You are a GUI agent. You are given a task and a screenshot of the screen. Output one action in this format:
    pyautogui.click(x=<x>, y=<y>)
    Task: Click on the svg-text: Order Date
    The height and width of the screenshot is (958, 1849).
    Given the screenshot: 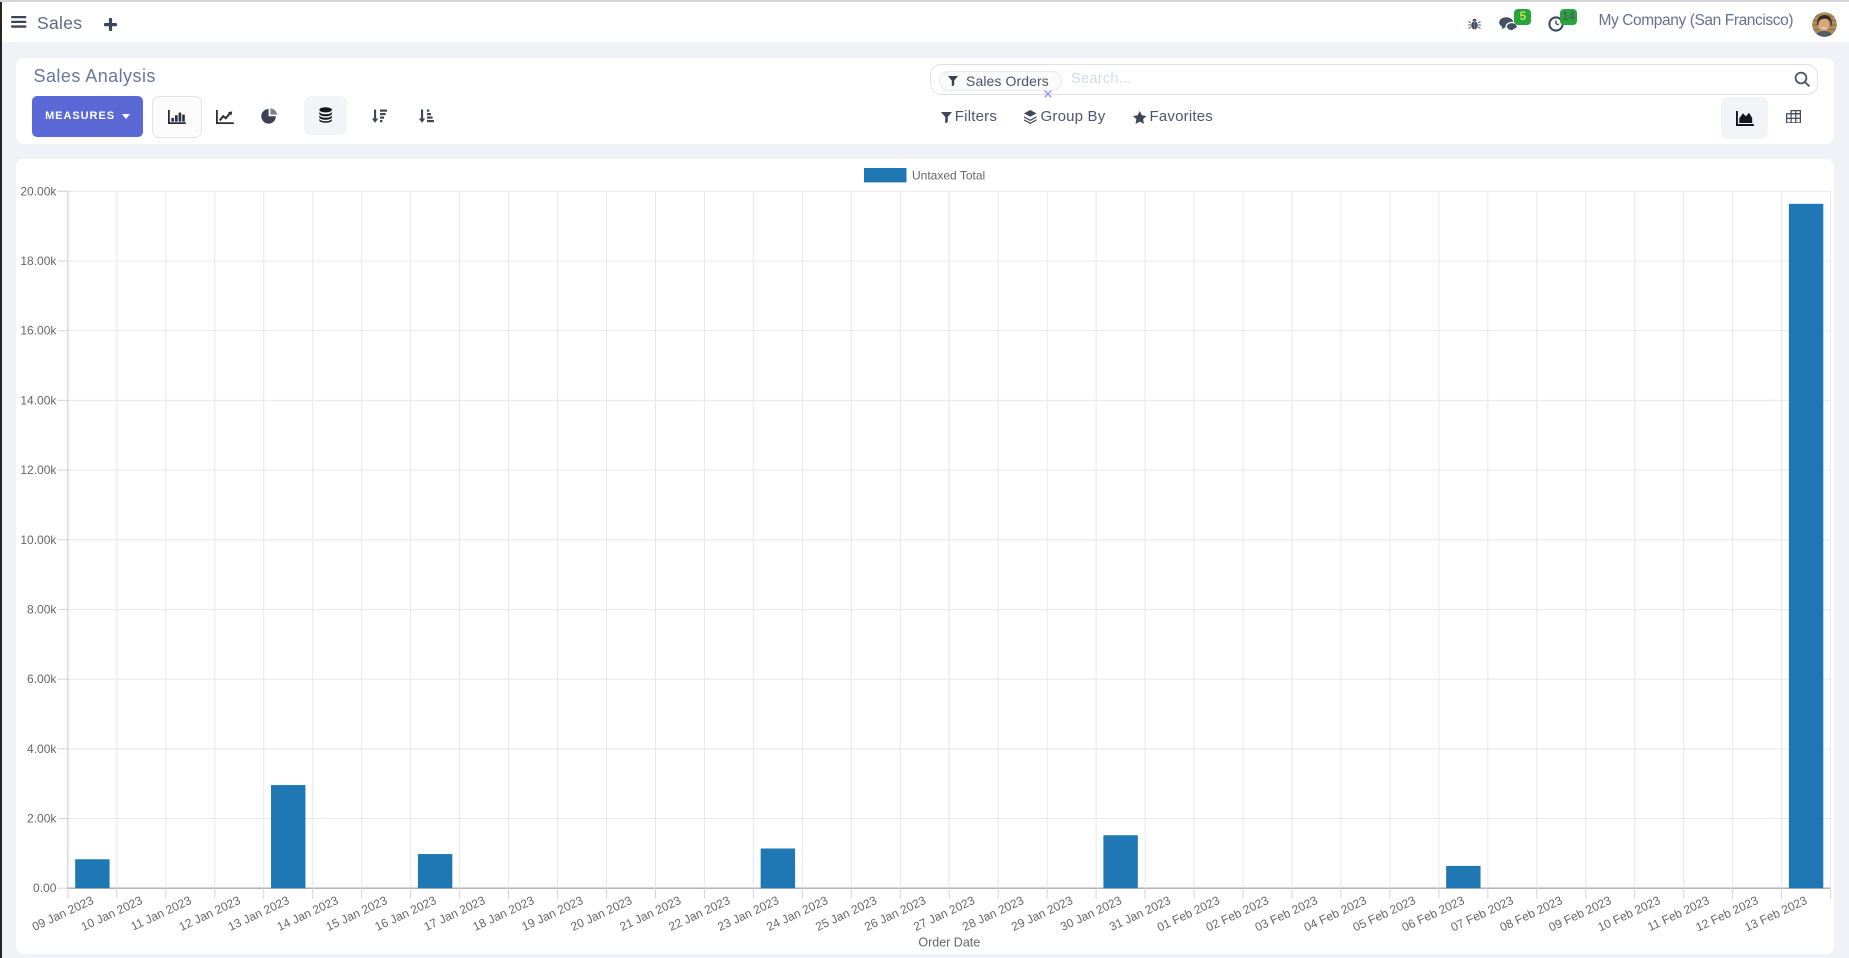 What is the action you would take?
    pyautogui.click(x=949, y=942)
    